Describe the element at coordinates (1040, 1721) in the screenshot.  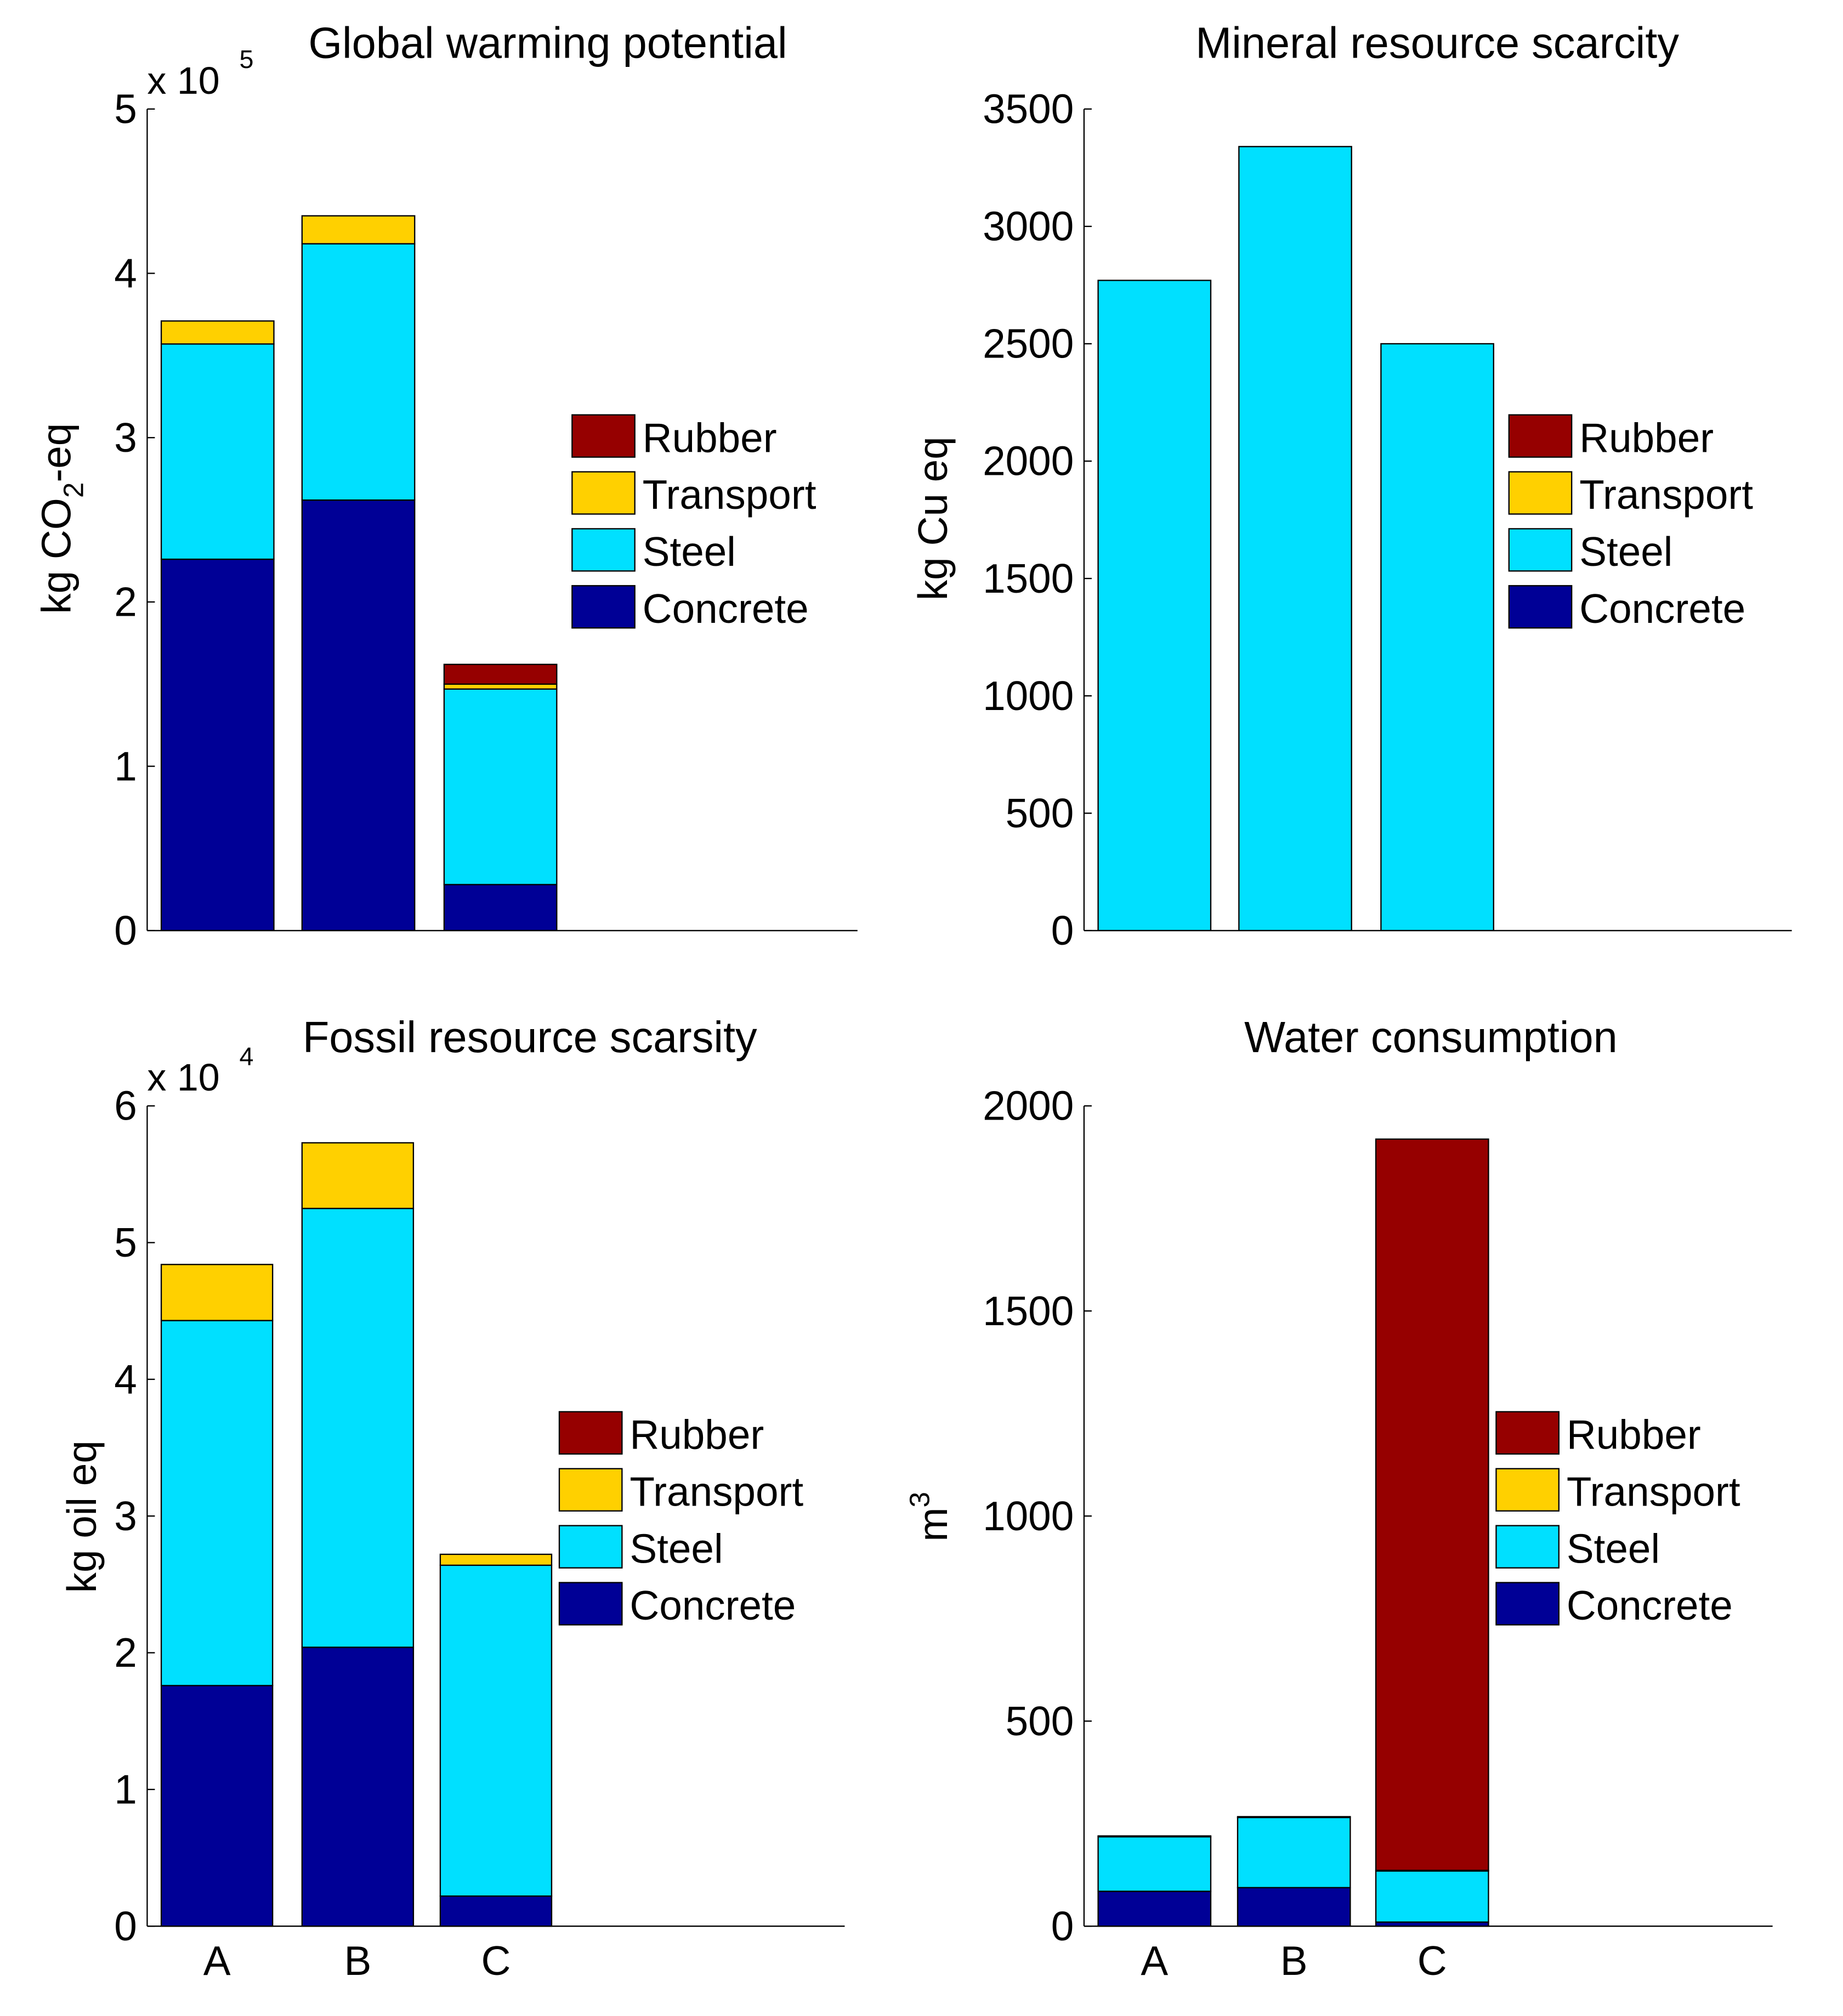
I see `y-tick-label: 500` at that location.